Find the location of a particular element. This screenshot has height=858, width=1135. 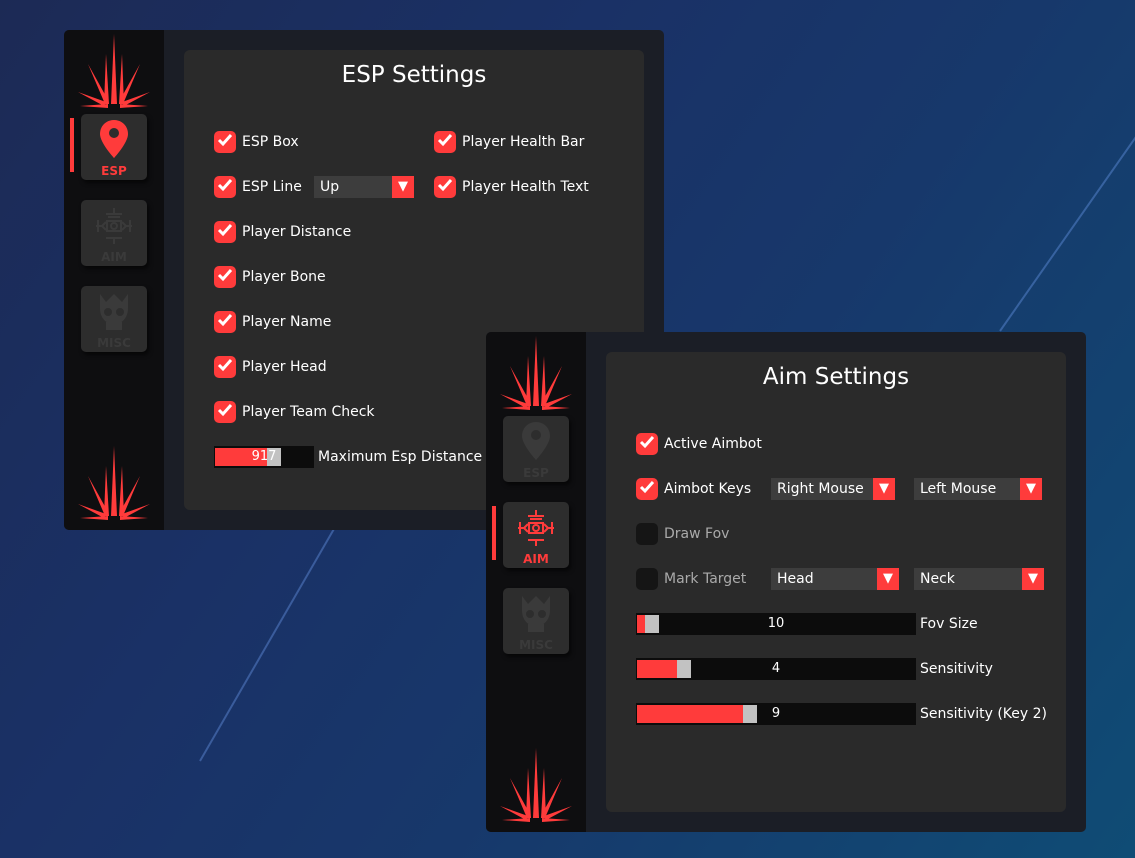

checkbox-label: Player Health Bar is located at coordinates (523, 142).